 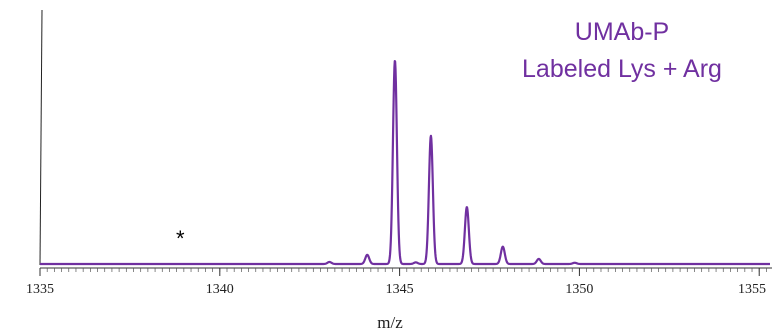 What do you see at coordinates (622, 69) in the screenshot?
I see `chart-title-line-2: Labeled Lys + Arg` at bounding box center [622, 69].